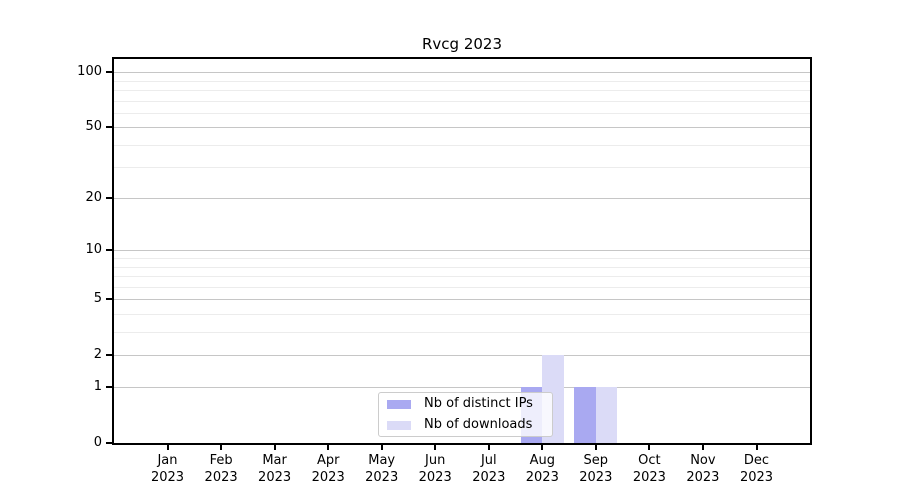  Describe the element at coordinates (97, 442) in the screenshot. I see `y-tick-label: 0` at that location.